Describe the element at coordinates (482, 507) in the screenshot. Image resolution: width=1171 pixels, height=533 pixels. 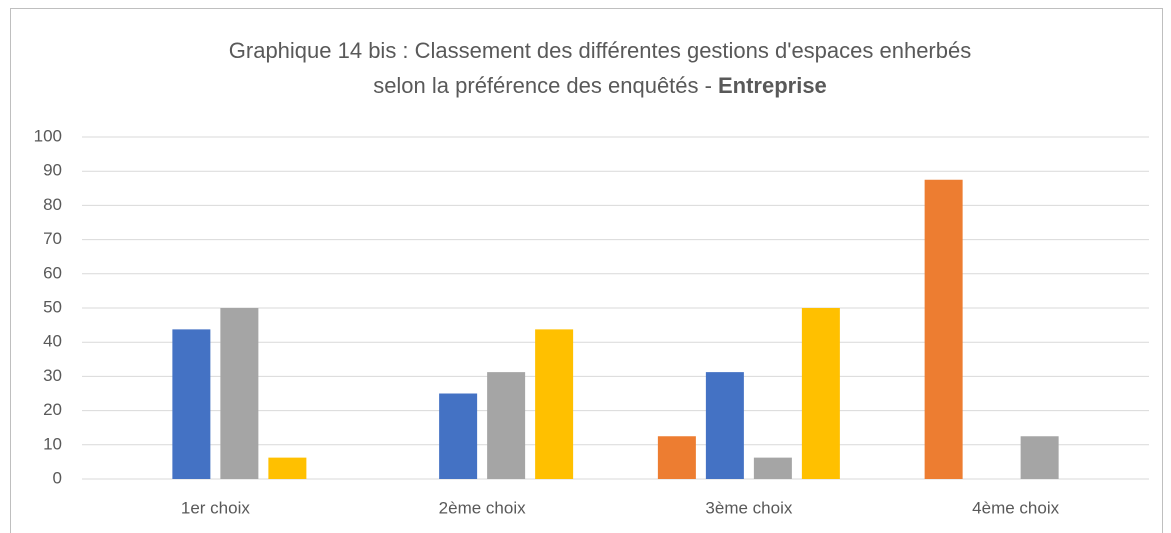
I see `x-tick-label: 2ème choix` at that location.